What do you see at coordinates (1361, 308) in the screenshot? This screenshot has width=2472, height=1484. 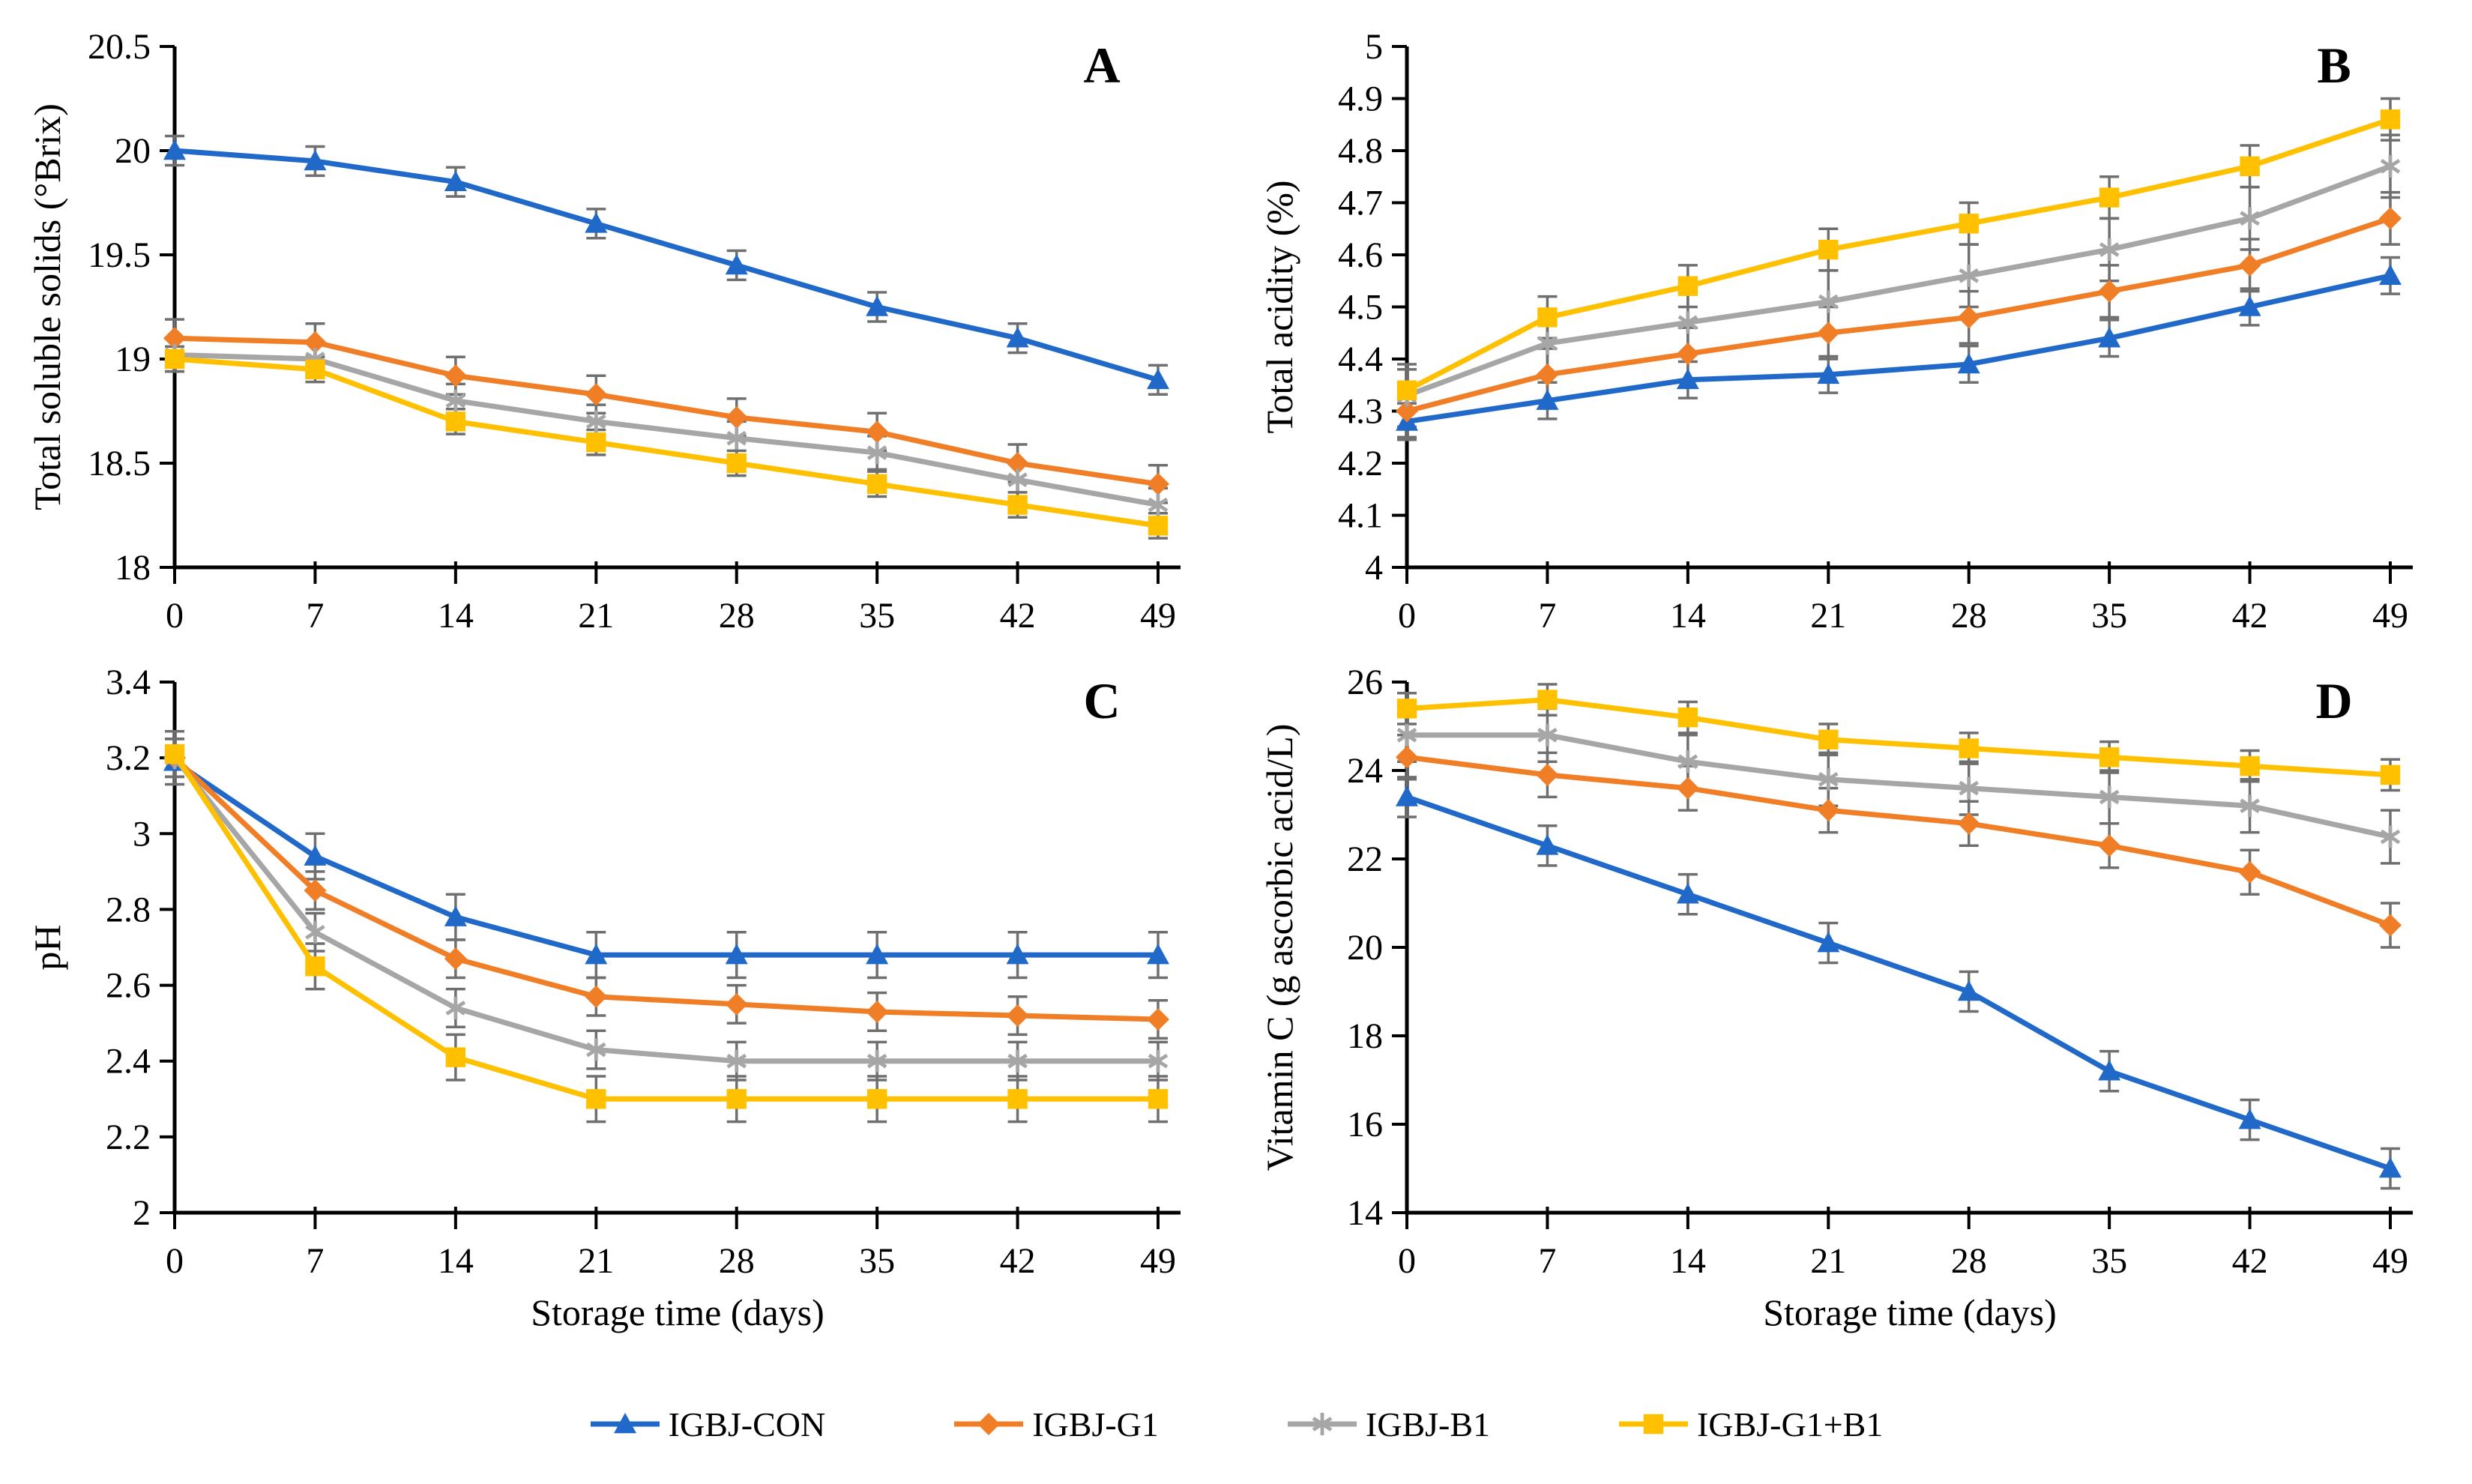 I see `y-tick-label: 4.5` at bounding box center [1361, 308].